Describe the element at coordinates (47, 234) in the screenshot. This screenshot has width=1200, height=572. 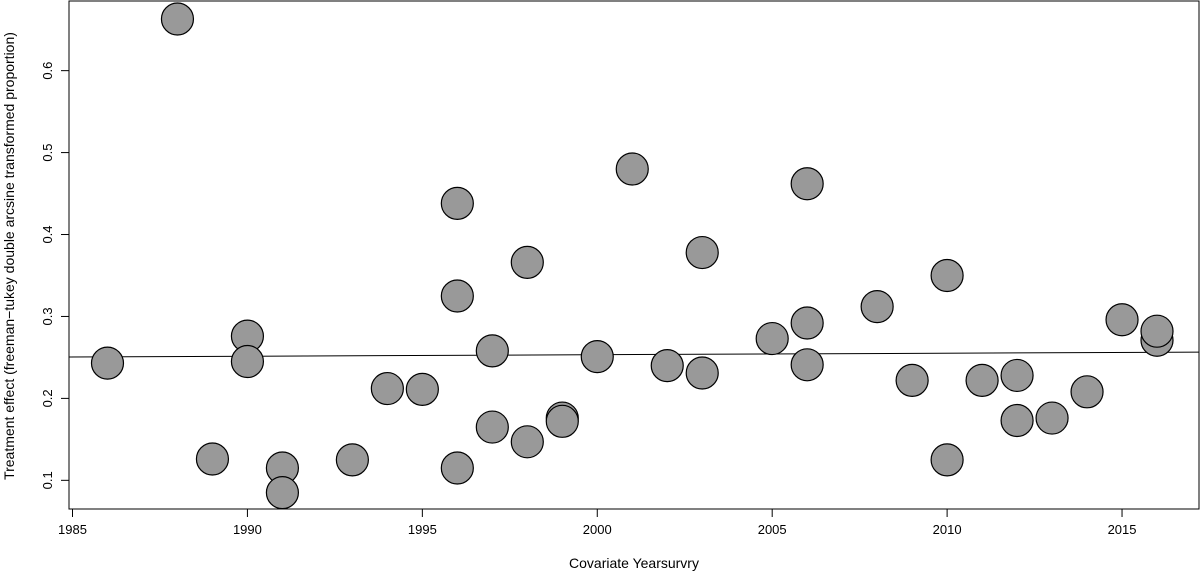
I see `y-tick-label: 0.4` at that location.